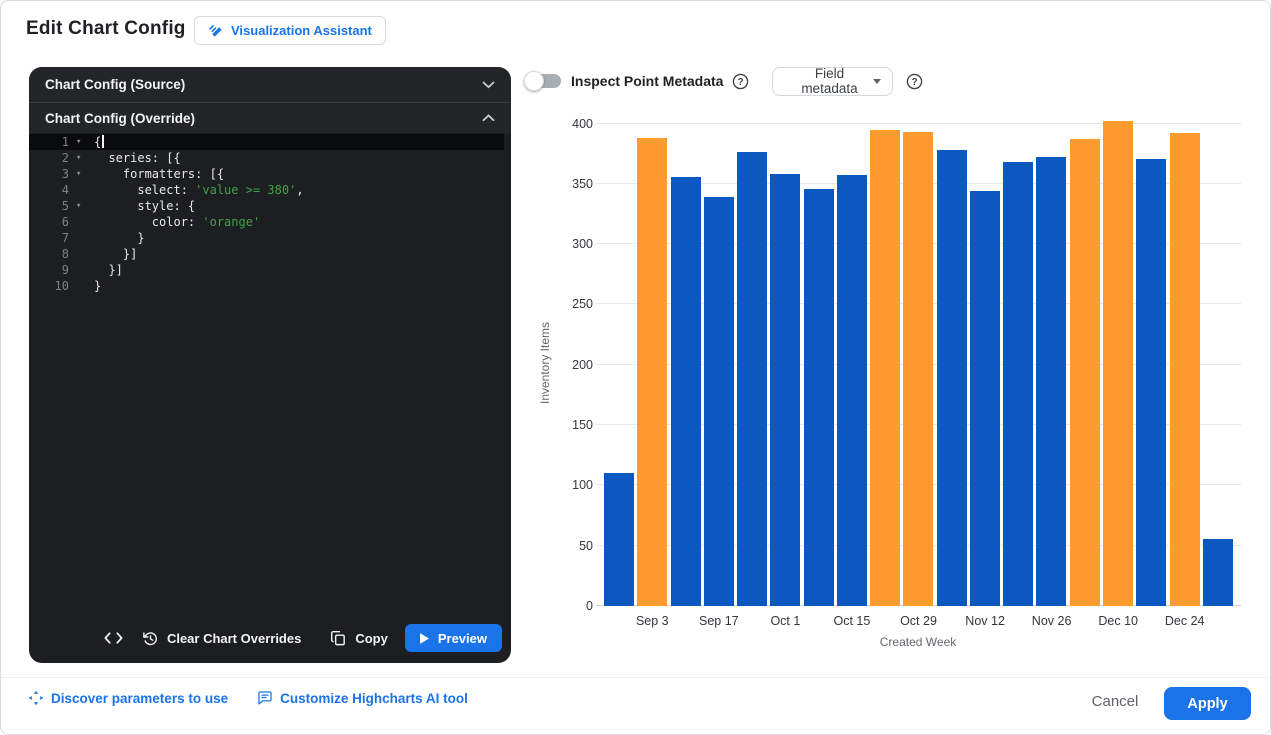 Image resolution: width=1271 pixels, height=735 pixels. What do you see at coordinates (362, 698) in the screenshot?
I see `customize-highcharts-link: Customize Highcharts AI tool` at bounding box center [362, 698].